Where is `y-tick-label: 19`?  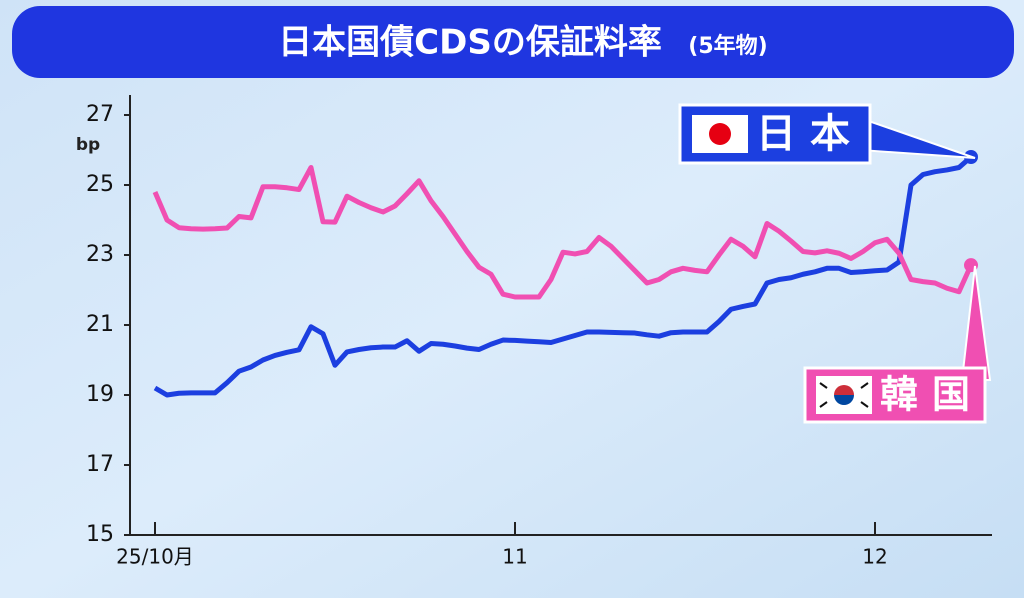 y-tick-label: 19 is located at coordinates (100, 394).